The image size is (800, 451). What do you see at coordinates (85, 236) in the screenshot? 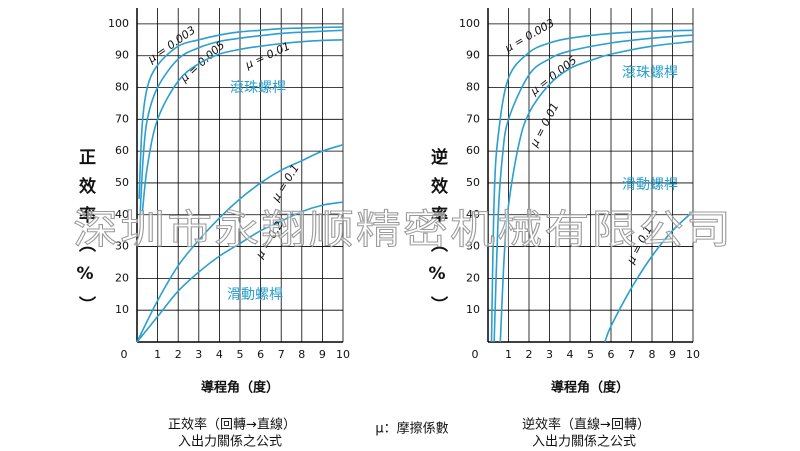
I see `y-axis-label: 正效率（%）` at bounding box center [85, 236].